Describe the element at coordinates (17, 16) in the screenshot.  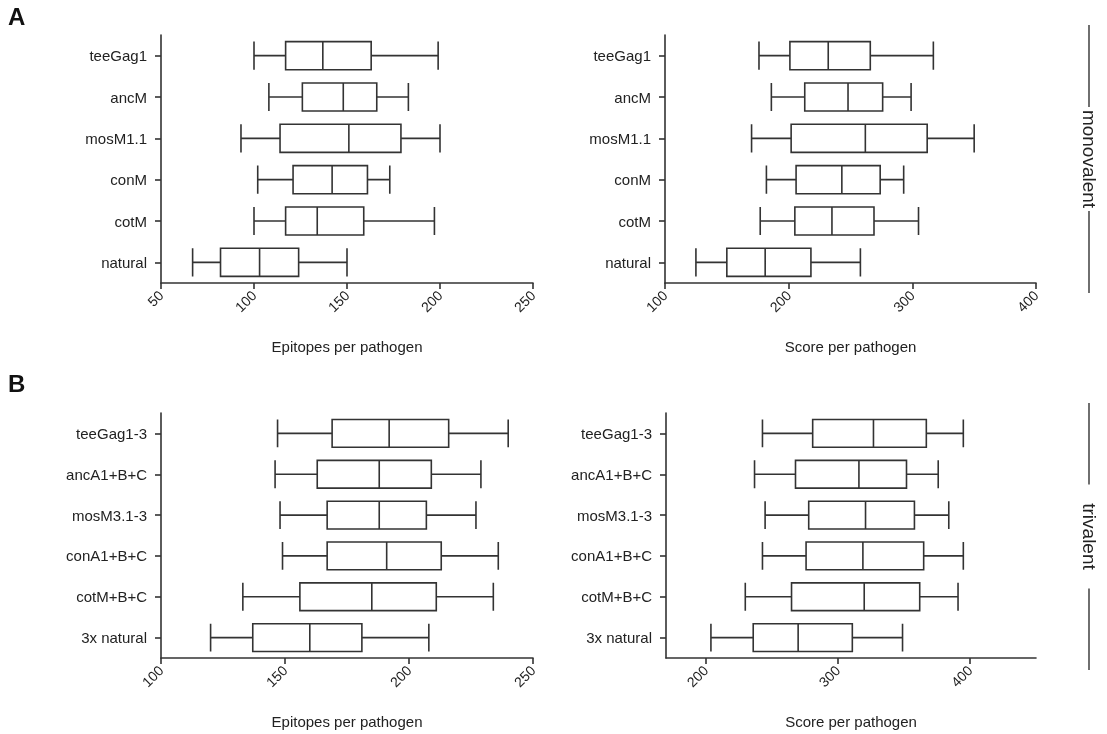
I see `text: A` at that location.